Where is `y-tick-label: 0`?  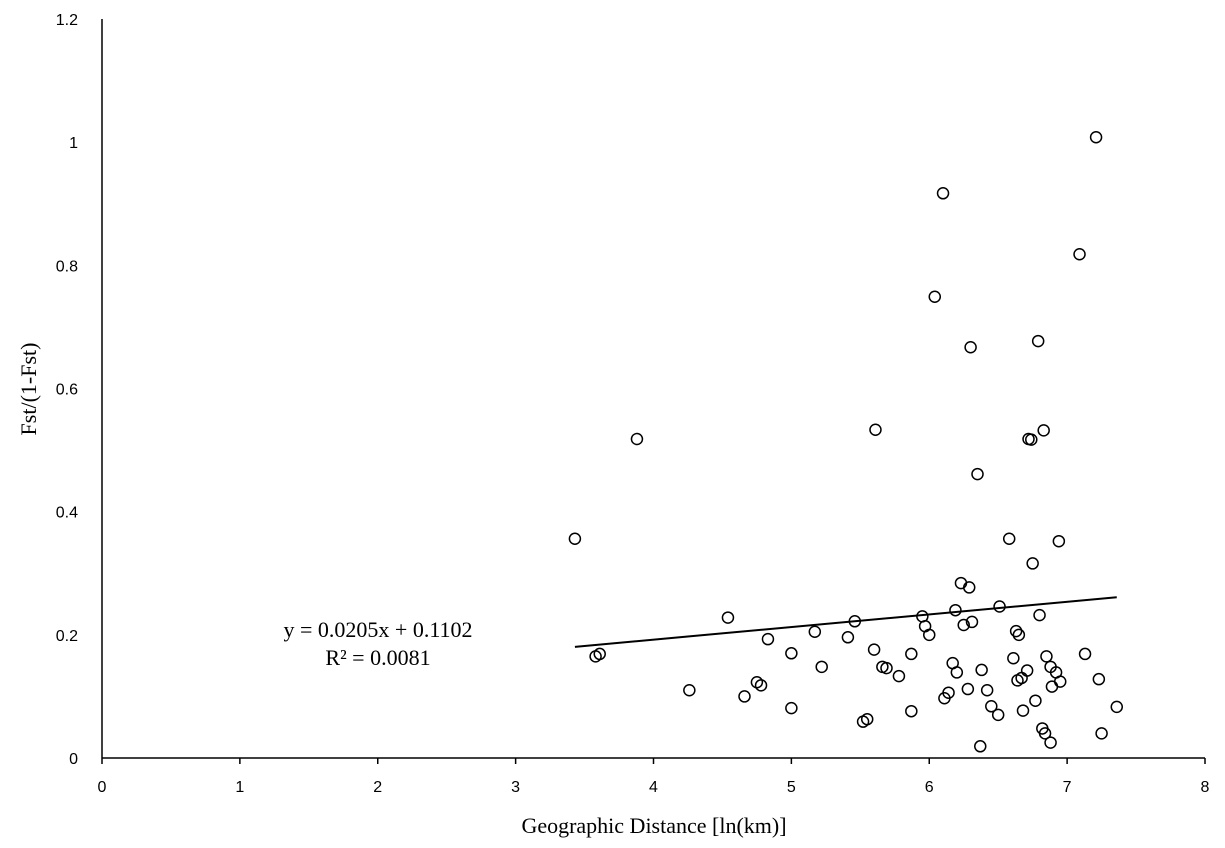 y-tick-label: 0 is located at coordinates (73, 759).